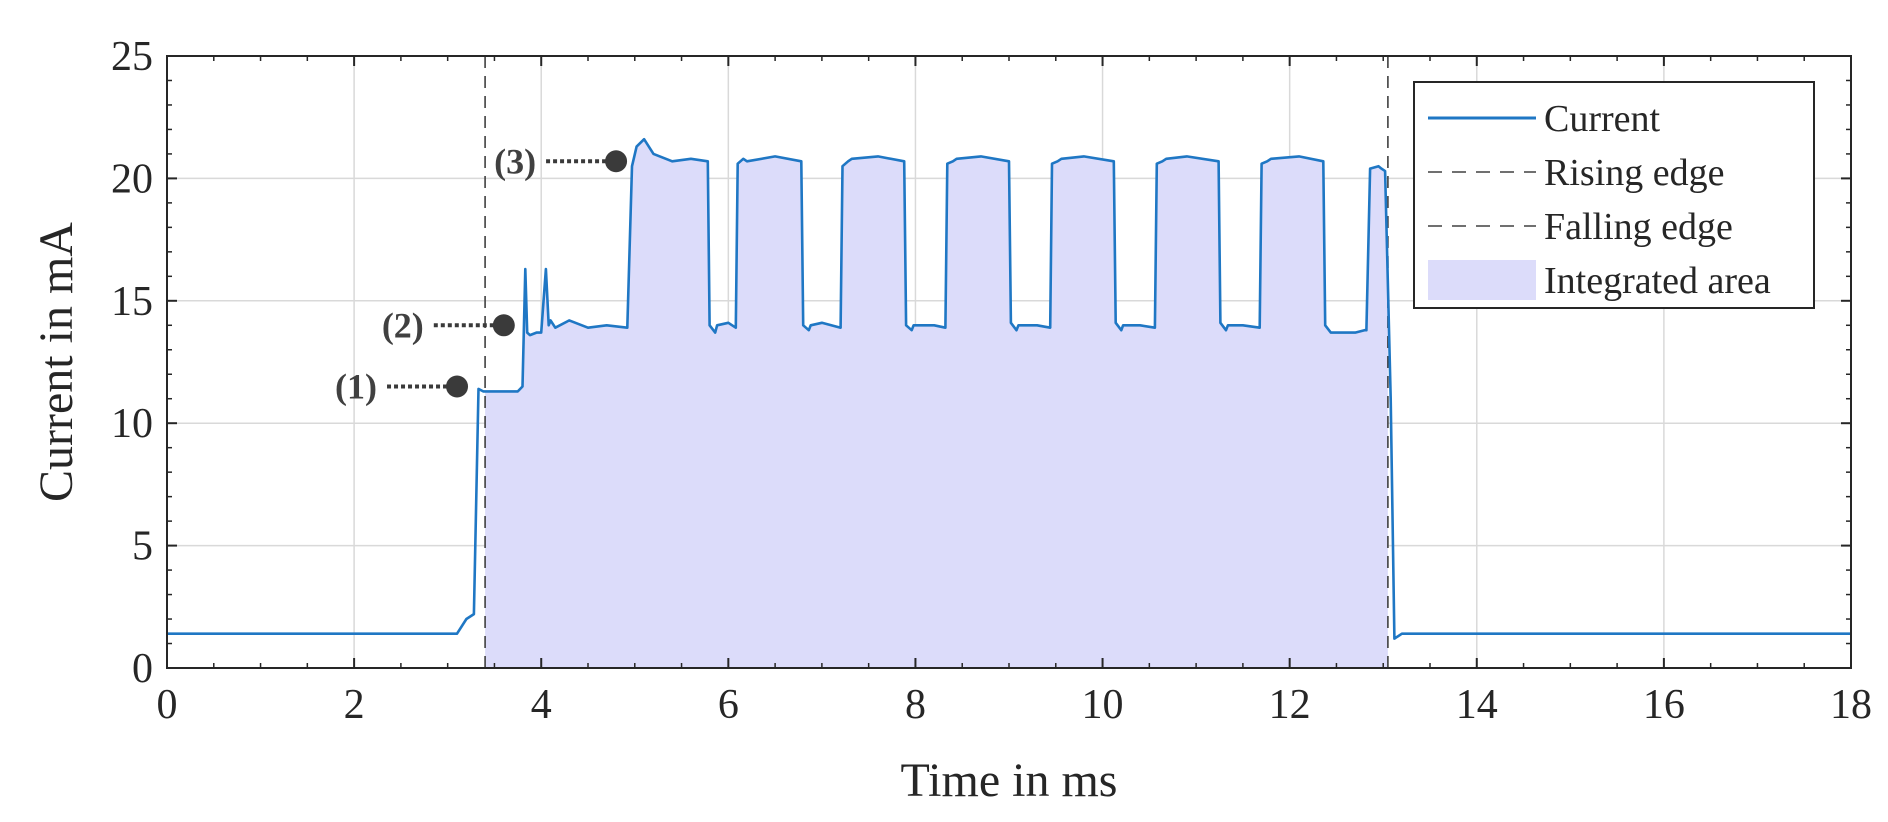 The image size is (1888, 822). Describe the element at coordinates (142, 669) in the screenshot. I see `y-tick-label: 0` at that location.